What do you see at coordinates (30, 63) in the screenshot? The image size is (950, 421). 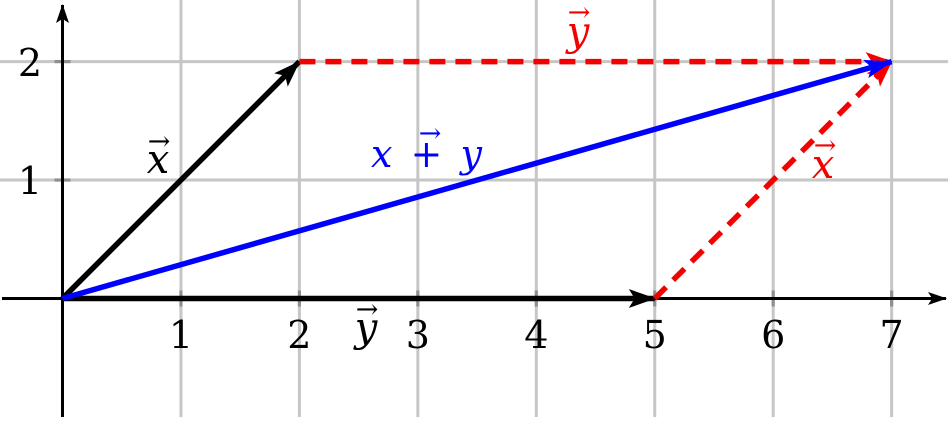 I see `y-tick-label-2: 2` at bounding box center [30, 63].